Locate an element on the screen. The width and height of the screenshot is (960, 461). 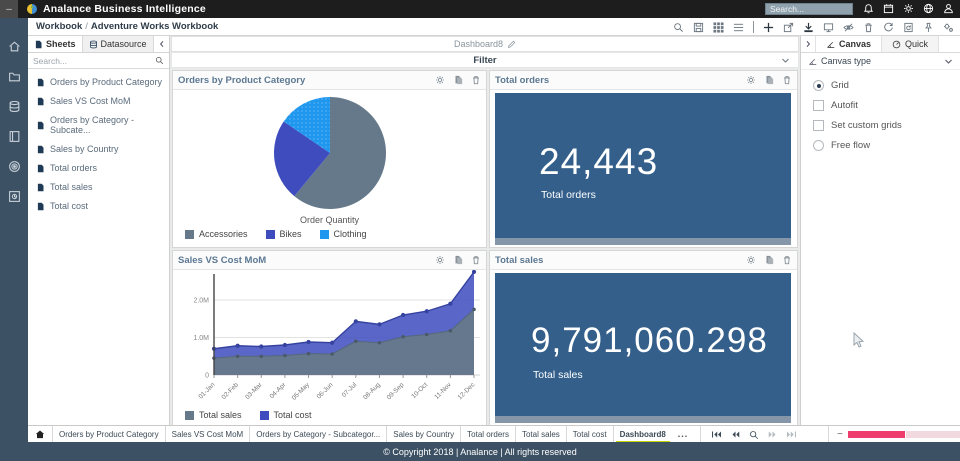
sheet-item: Total sales is located at coordinates (102, 187).